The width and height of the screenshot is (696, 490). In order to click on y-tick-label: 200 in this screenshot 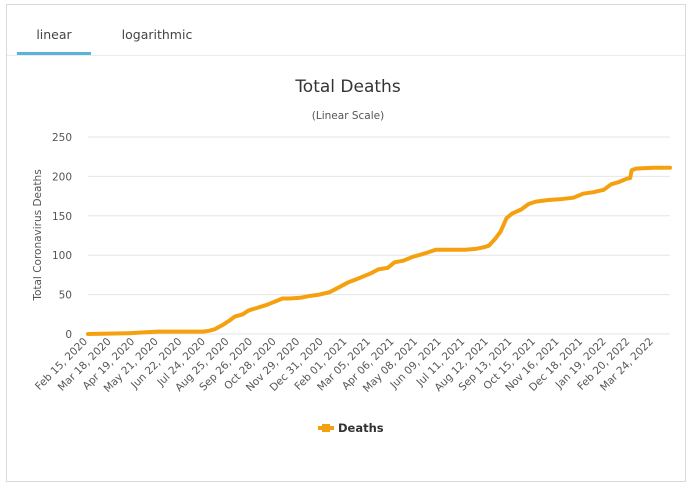, I will do `click(62, 177)`.